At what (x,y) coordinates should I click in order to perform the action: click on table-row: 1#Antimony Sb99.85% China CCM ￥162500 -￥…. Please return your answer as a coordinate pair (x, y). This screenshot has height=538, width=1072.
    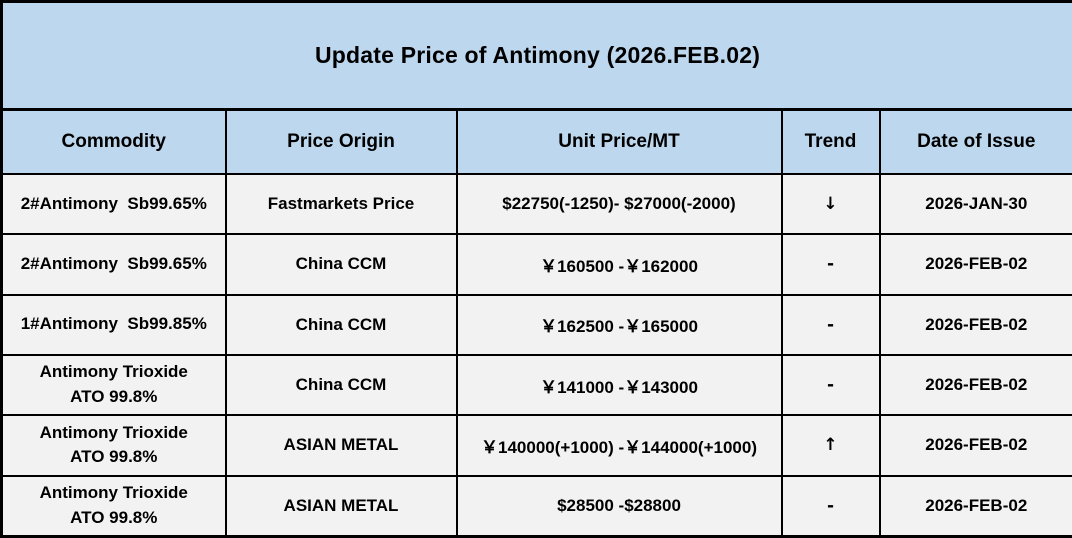
    Looking at the image, I should click on (536, 324).